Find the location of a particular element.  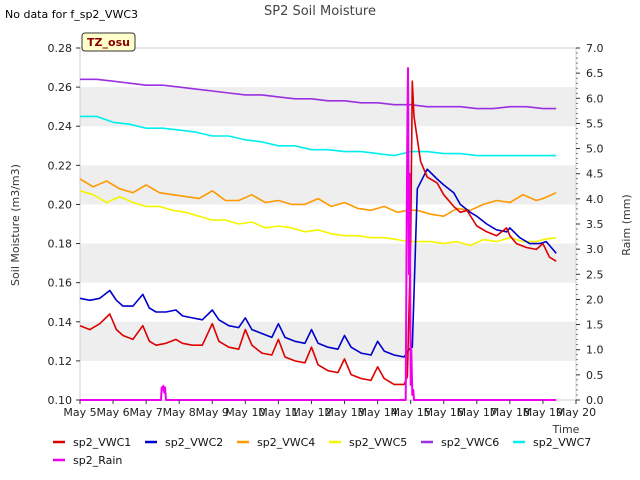

x-tick-label: May 7 is located at coordinates (146, 412).